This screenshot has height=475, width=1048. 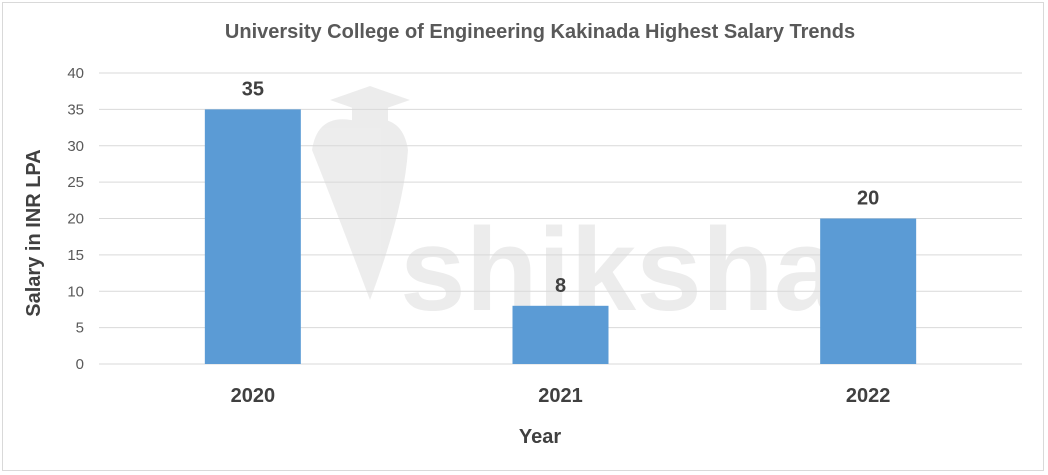 What do you see at coordinates (75, 146) in the screenshot?
I see `y-tick-label: 30` at bounding box center [75, 146].